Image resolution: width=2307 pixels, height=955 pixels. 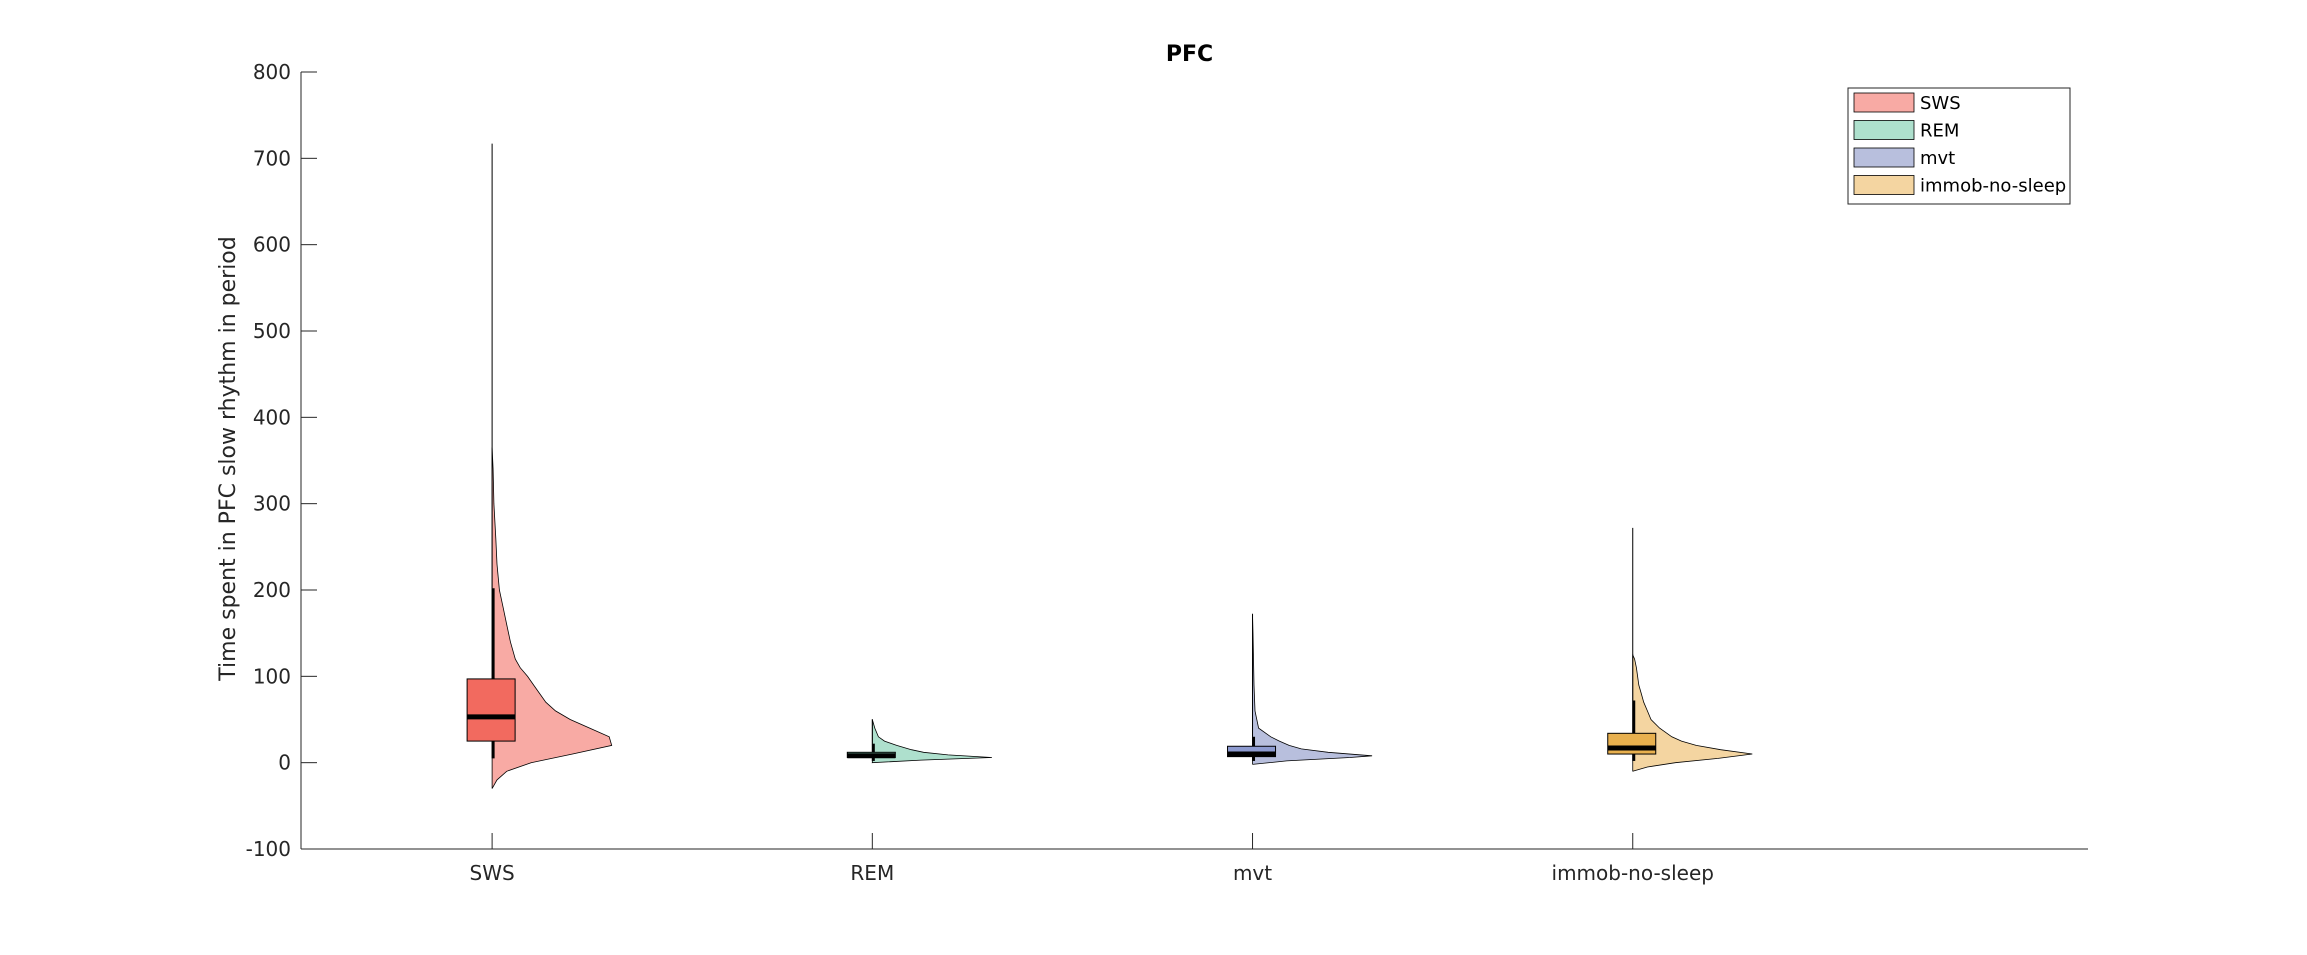 What do you see at coordinates (491, 710) in the screenshot?
I see `box-SWS` at bounding box center [491, 710].